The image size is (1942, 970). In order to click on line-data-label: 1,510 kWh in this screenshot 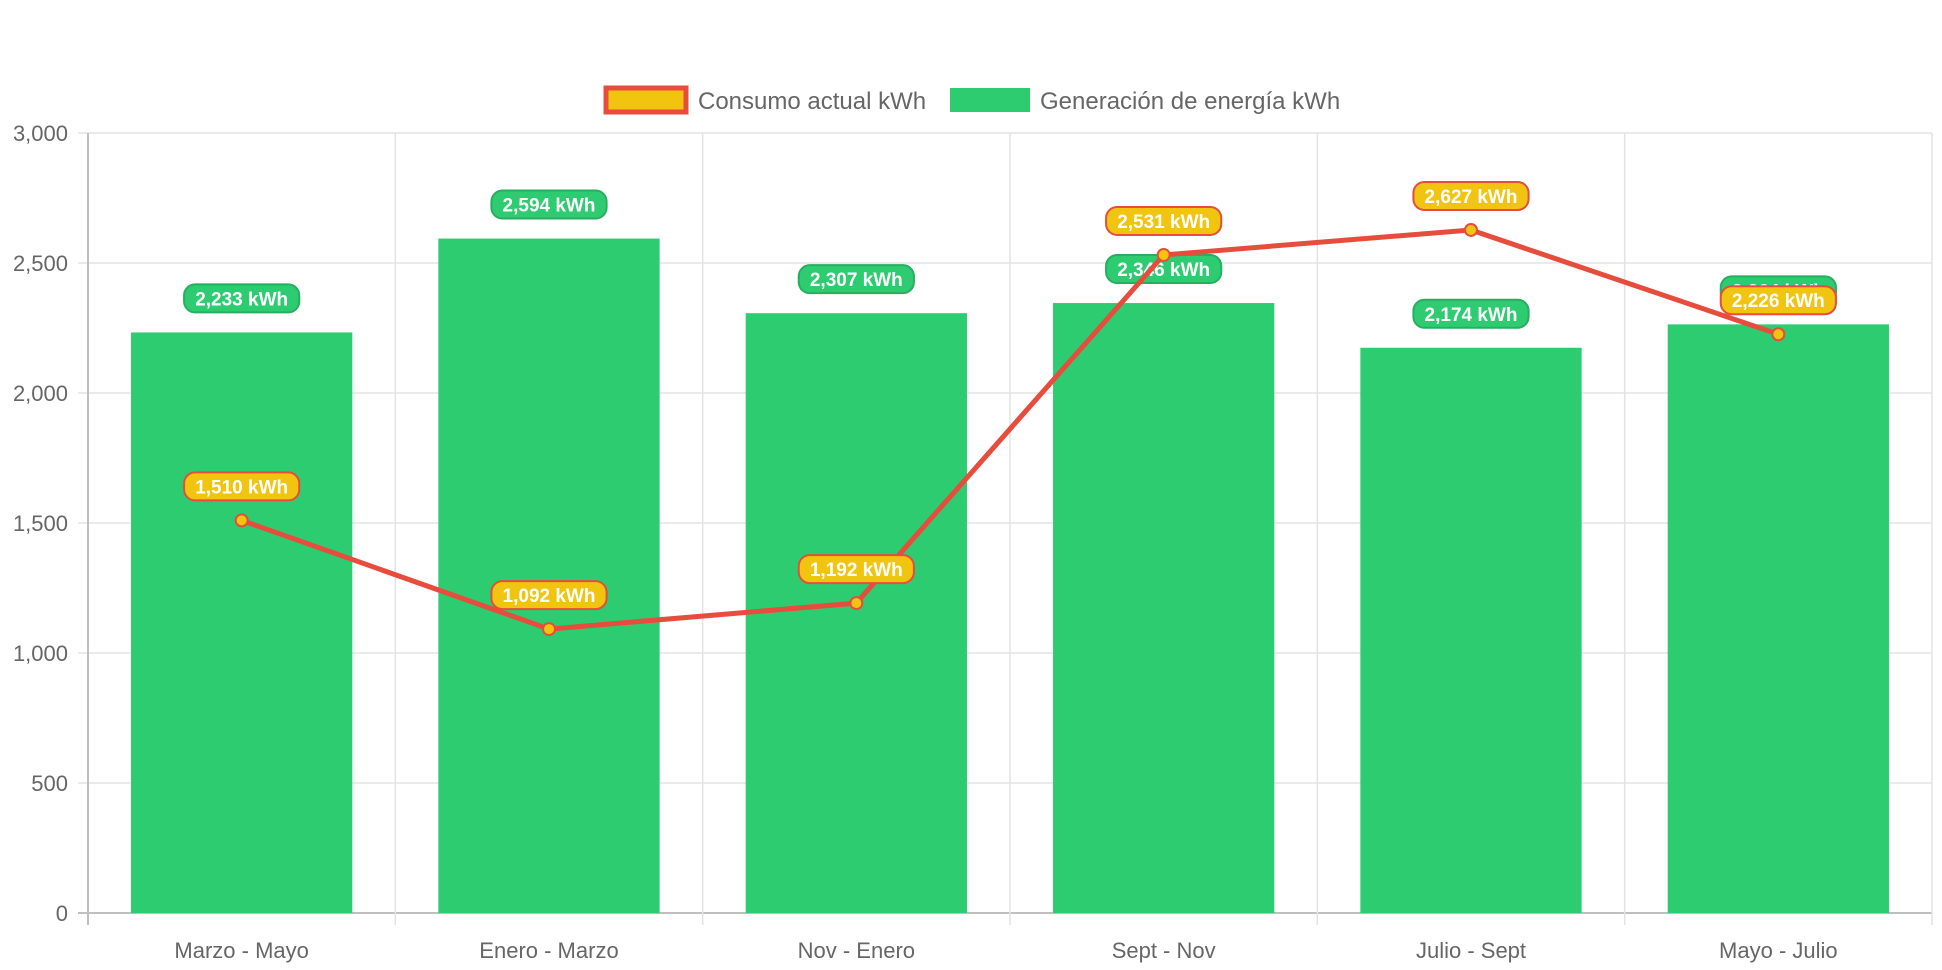, I will do `click(241, 487)`.